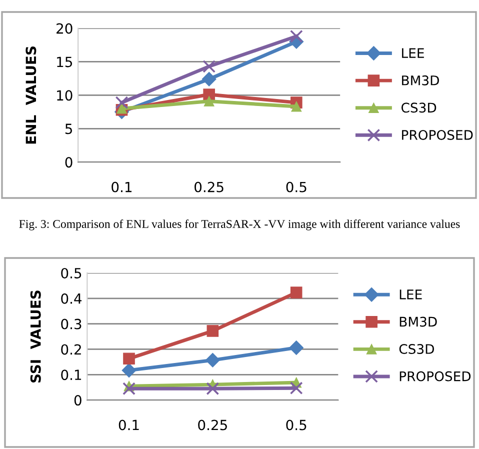  Describe the element at coordinates (239, 225) in the screenshot. I see `caption: Fig. 3: Comparison of ENL values for TerraSAR-X -VV image with different variance values` at that location.